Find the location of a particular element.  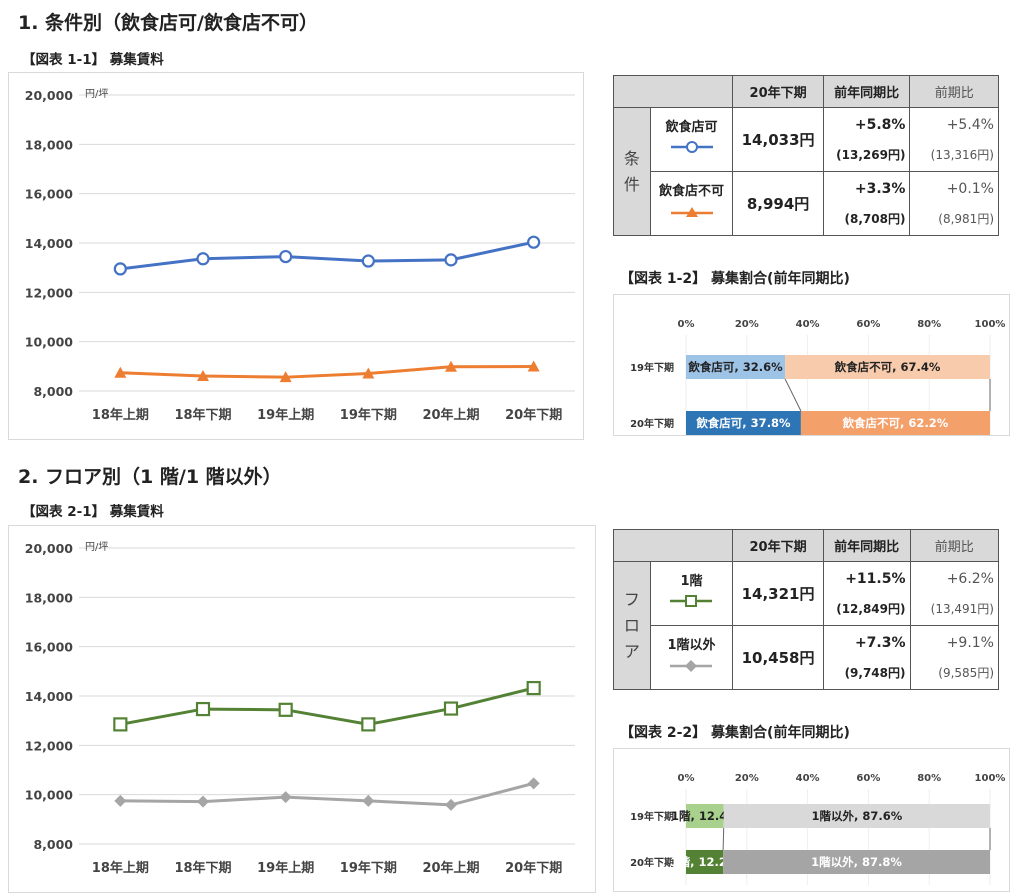

table-2-row-label: 1階以外 is located at coordinates (691, 657).